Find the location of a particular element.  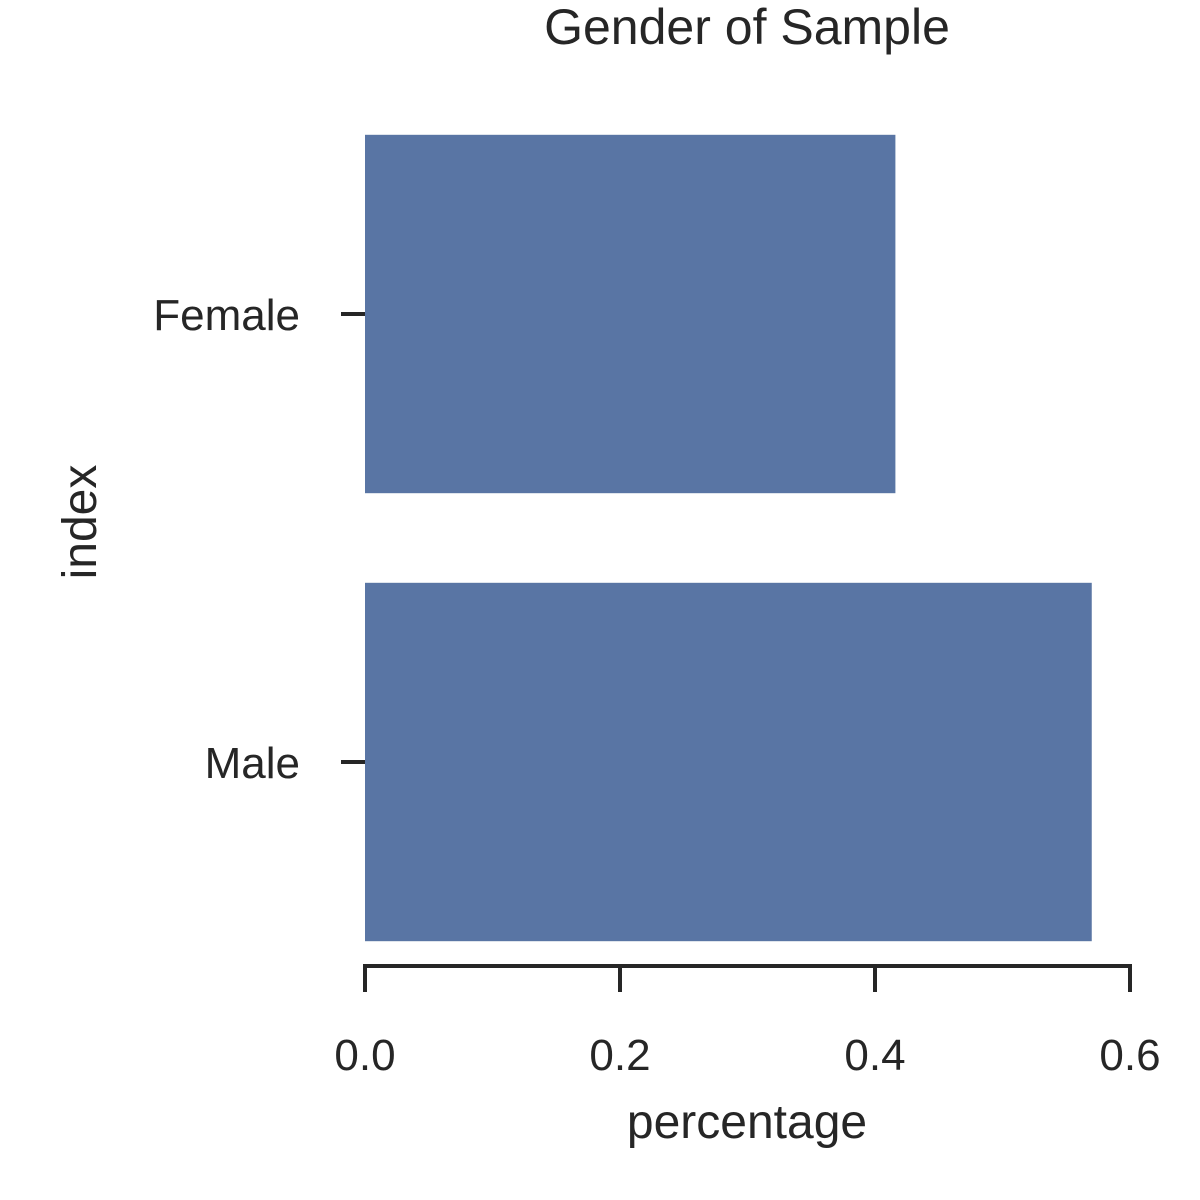

x-axis: 0.0 0.2 0.4 0.6 is located at coordinates (747, 1022).